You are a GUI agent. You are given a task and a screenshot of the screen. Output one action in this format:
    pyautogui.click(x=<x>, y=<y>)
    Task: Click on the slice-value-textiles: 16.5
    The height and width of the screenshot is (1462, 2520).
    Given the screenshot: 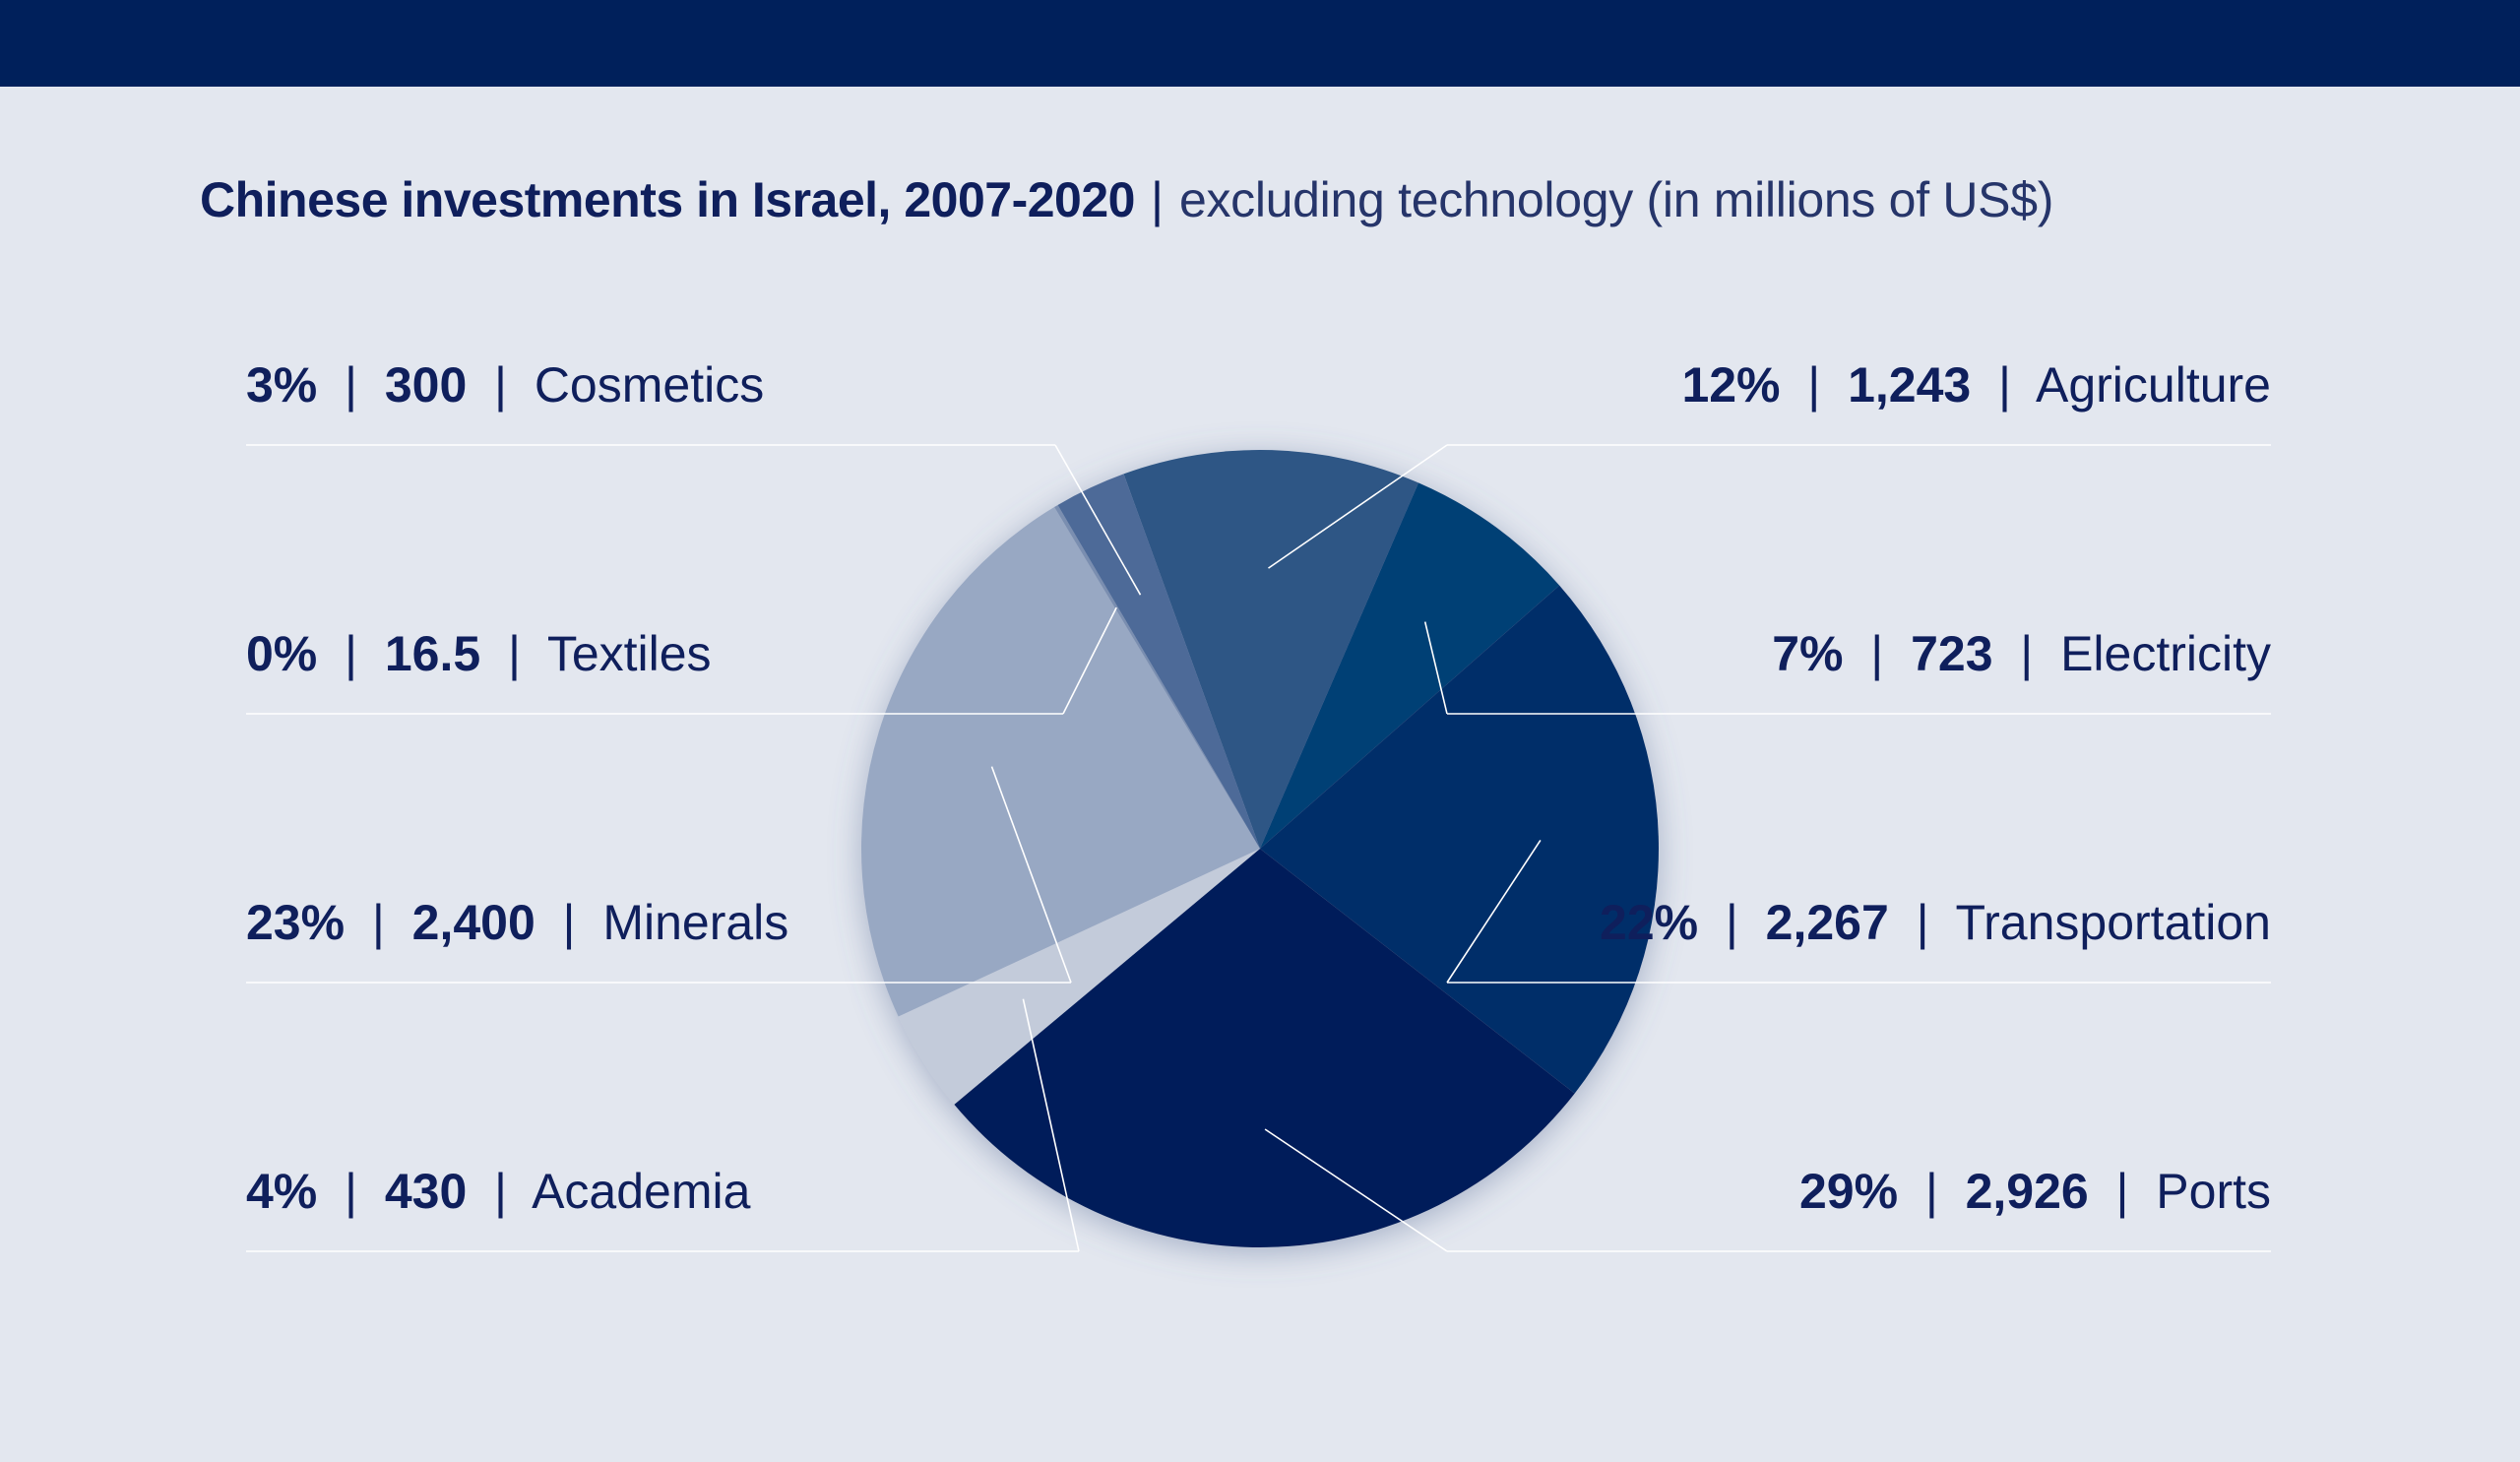 What is the action you would take?
    pyautogui.click(x=432, y=653)
    